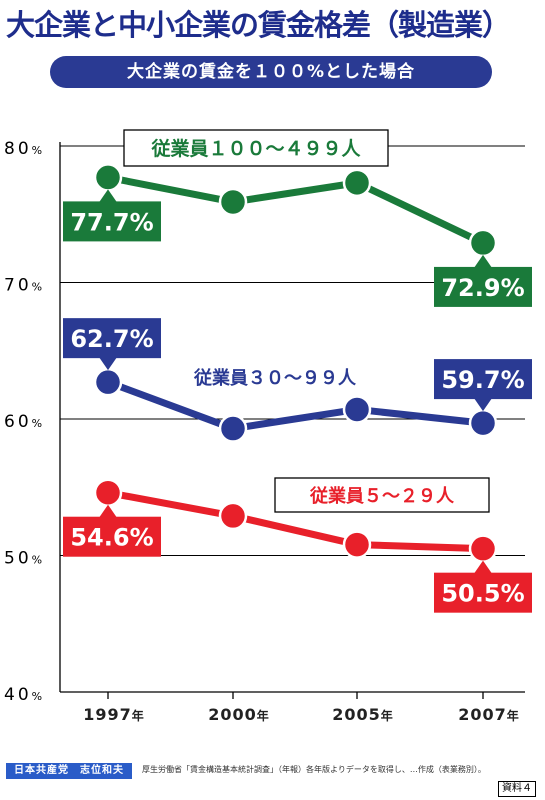 The height and width of the screenshot is (800, 545). I want to click on data-label: 62.7%, so click(111, 339).